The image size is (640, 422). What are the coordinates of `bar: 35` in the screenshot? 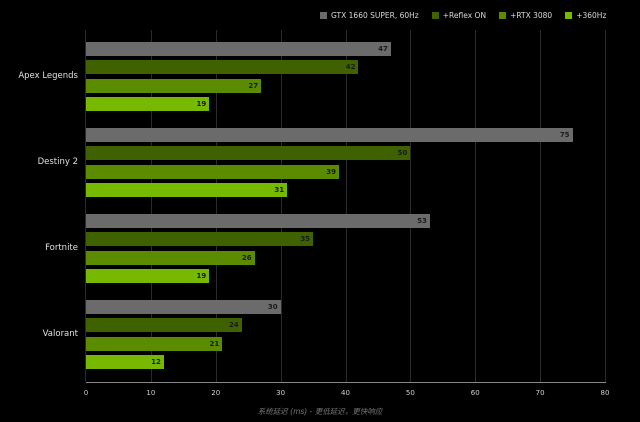 It's located at (200, 239).